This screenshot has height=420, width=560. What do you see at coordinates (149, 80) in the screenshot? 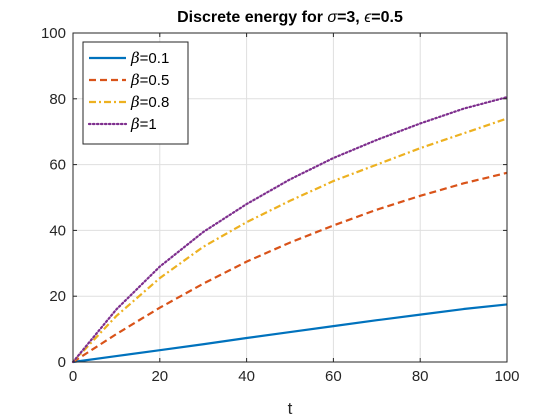
I see `legend-label-2: β=0.5` at bounding box center [149, 80].